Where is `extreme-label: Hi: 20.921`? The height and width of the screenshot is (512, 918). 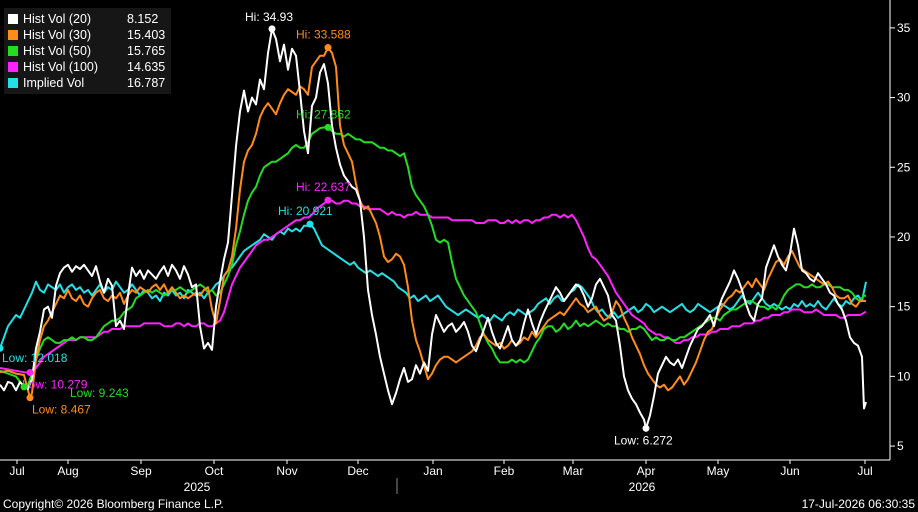 extreme-label: Hi: 20.921 is located at coordinates (305, 211).